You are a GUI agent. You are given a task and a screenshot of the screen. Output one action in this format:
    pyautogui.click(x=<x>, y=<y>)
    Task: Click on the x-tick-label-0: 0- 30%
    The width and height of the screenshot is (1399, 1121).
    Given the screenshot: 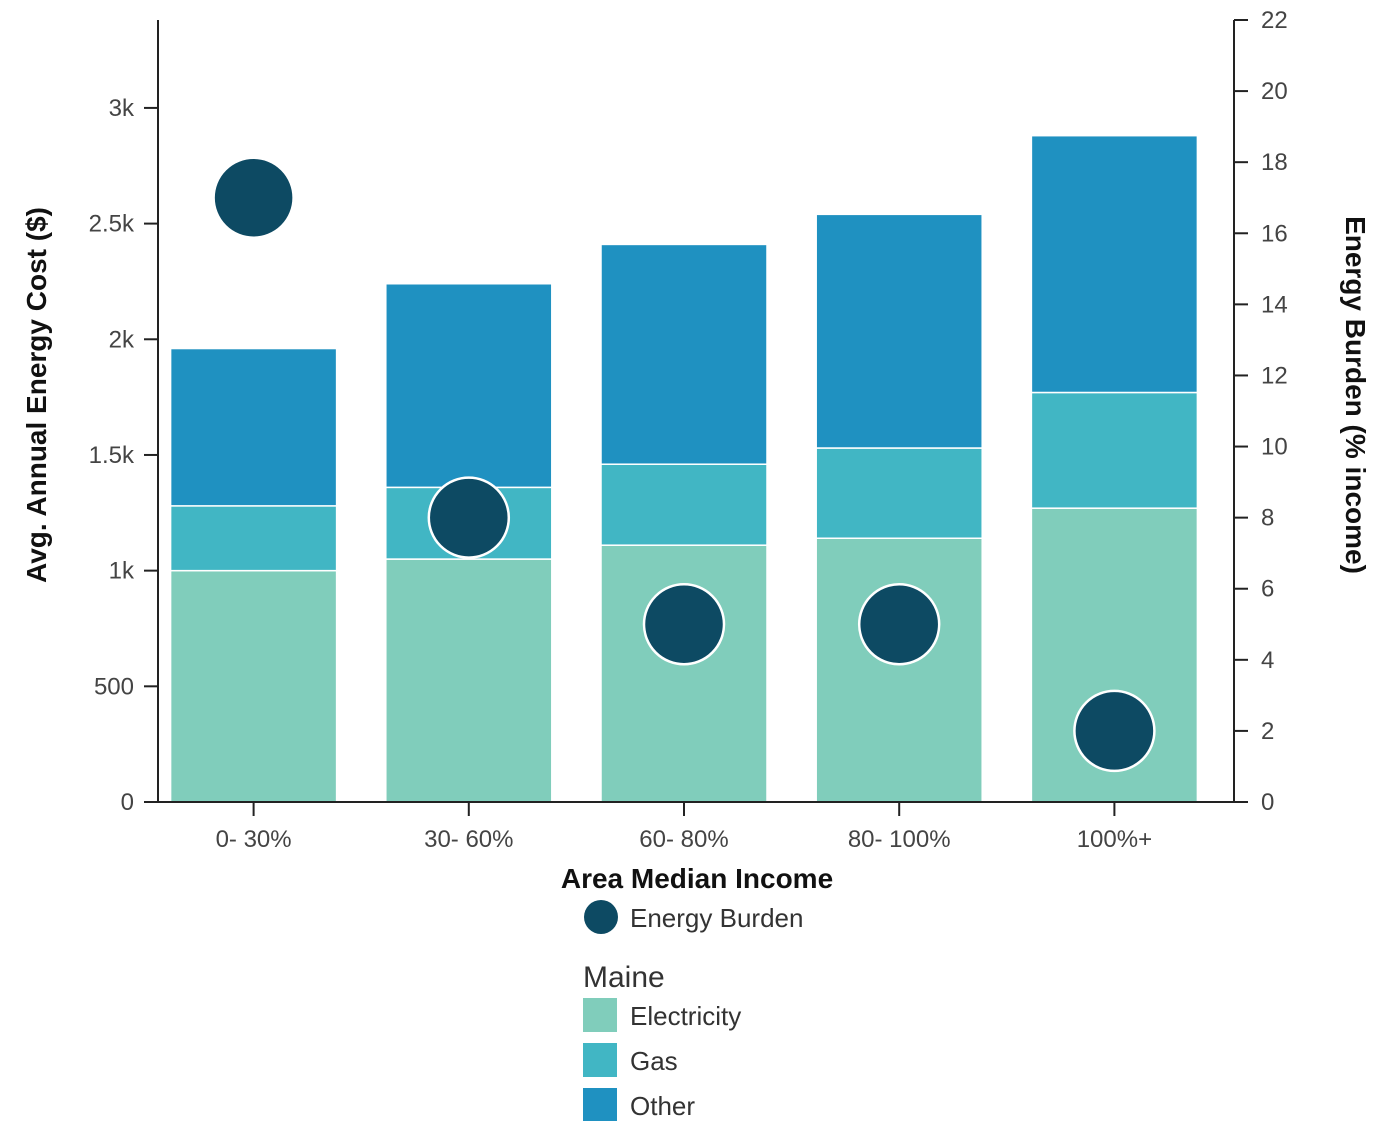 What is the action you would take?
    pyautogui.click(x=254, y=839)
    